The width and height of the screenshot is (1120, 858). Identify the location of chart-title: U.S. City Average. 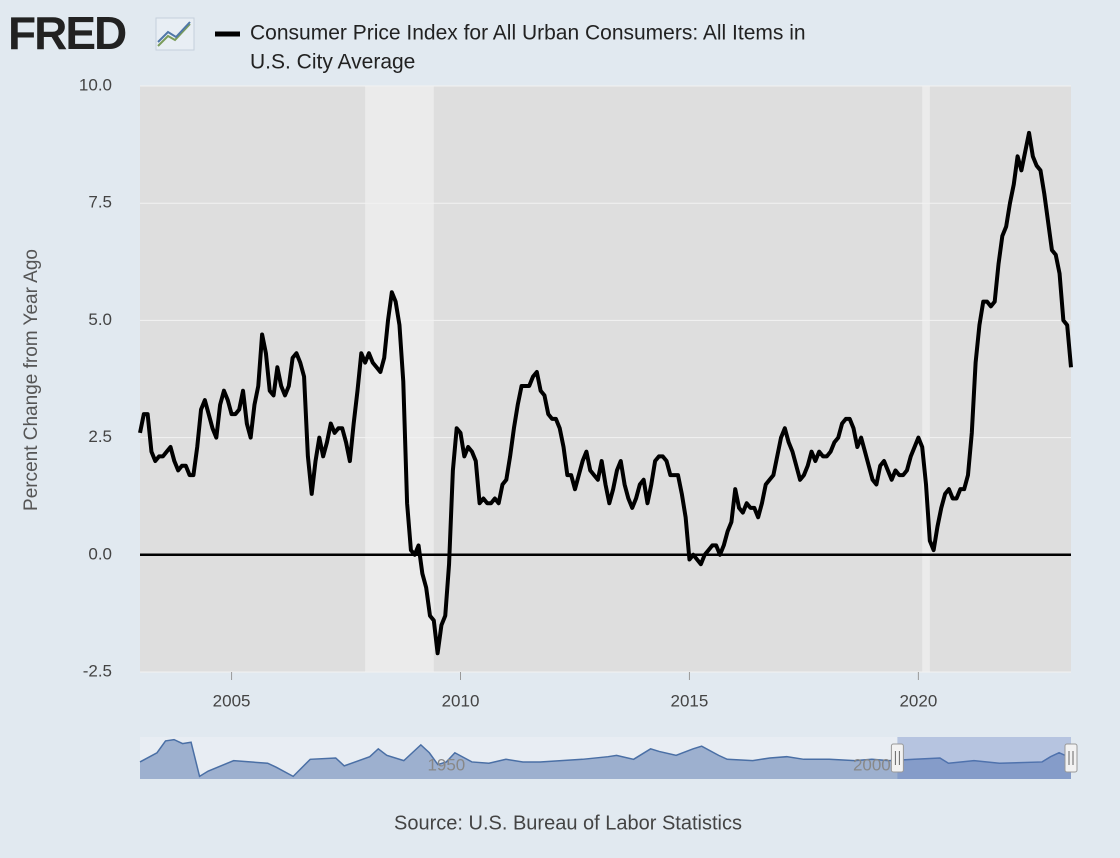
(332, 62).